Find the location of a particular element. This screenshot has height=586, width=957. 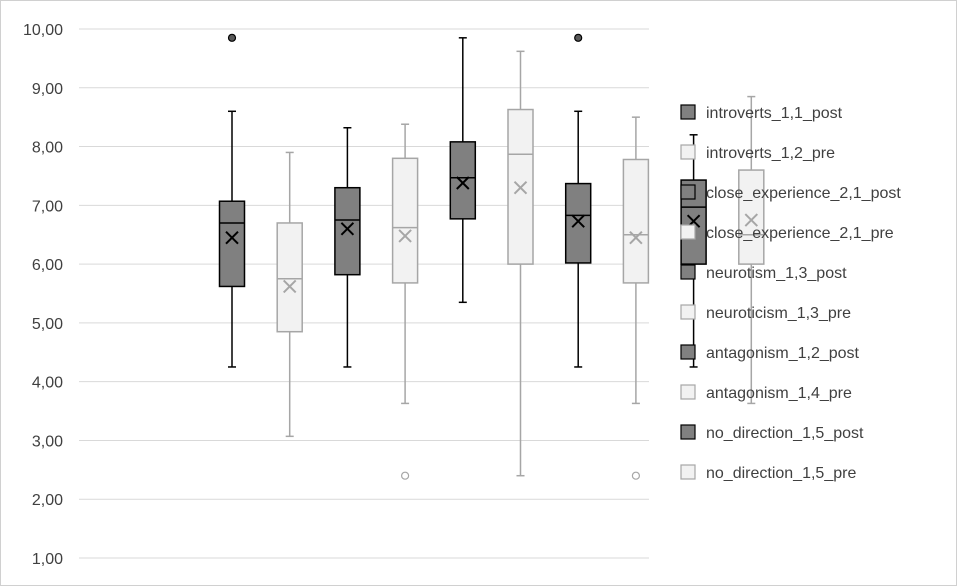

y-tick-label: 3,00 is located at coordinates (47, 441).